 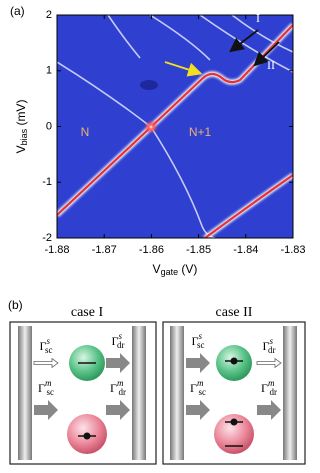 What do you see at coordinates (104, 250) in the screenshot?
I see `x-tick-label: -1.87` at bounding box center [104, 250].